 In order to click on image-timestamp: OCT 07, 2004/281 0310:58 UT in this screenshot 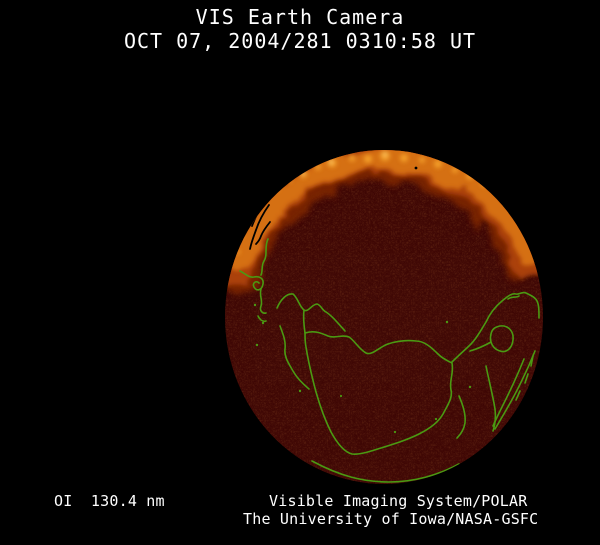, I will do `click(300, 41)`.